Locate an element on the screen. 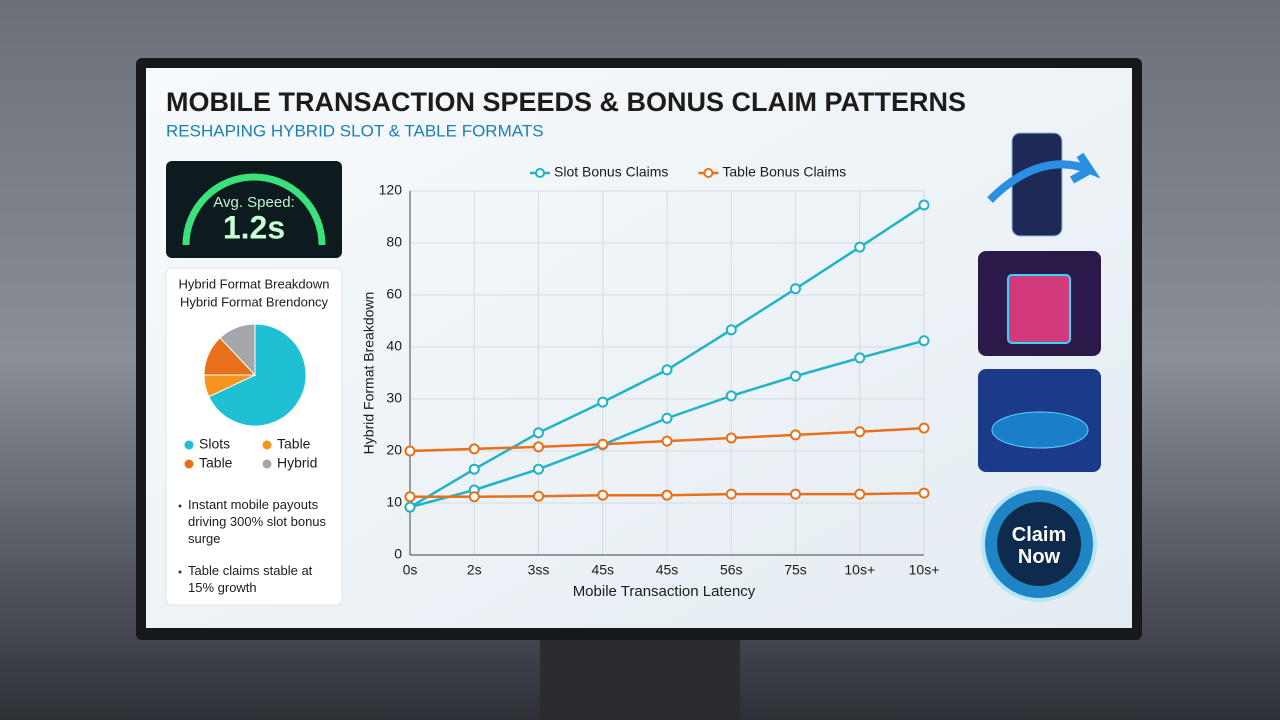 This screenshot has height=720, width=1280. speed-label: Avg. Speed: is located at coordinates (253, 202).